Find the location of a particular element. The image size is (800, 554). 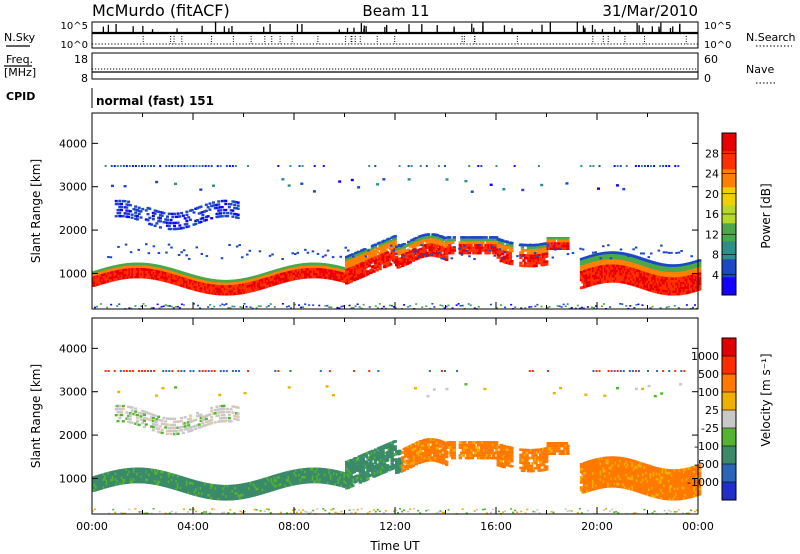

velocity-colorbar-label: Velocity [m s⁻¹] is located at coordinates (766, 399).